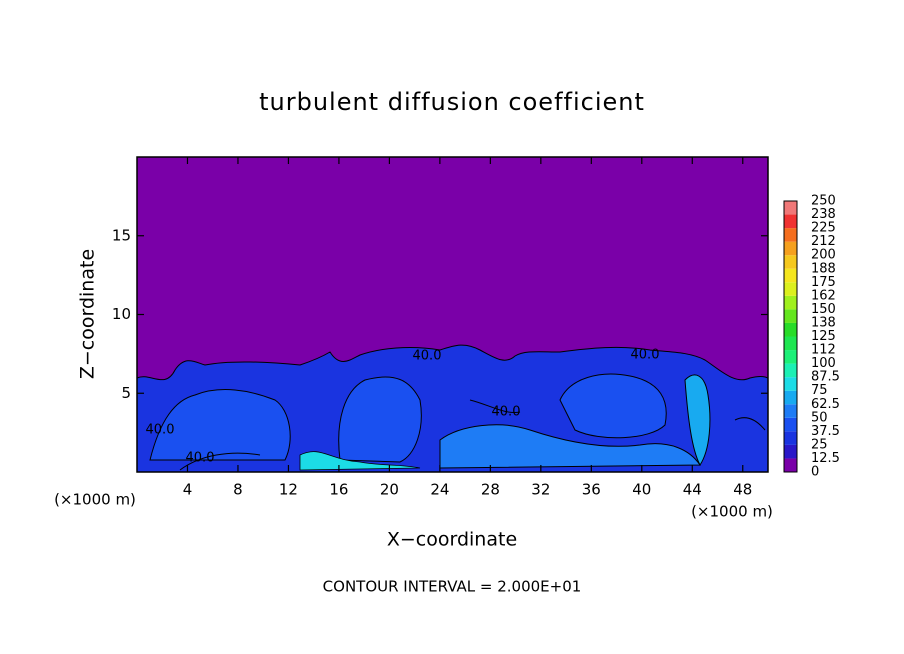 The image size is (904, 654). Describe the element at coordinates (819, 390) in the screenshot. I see `colorbar-label: 75` at that location.